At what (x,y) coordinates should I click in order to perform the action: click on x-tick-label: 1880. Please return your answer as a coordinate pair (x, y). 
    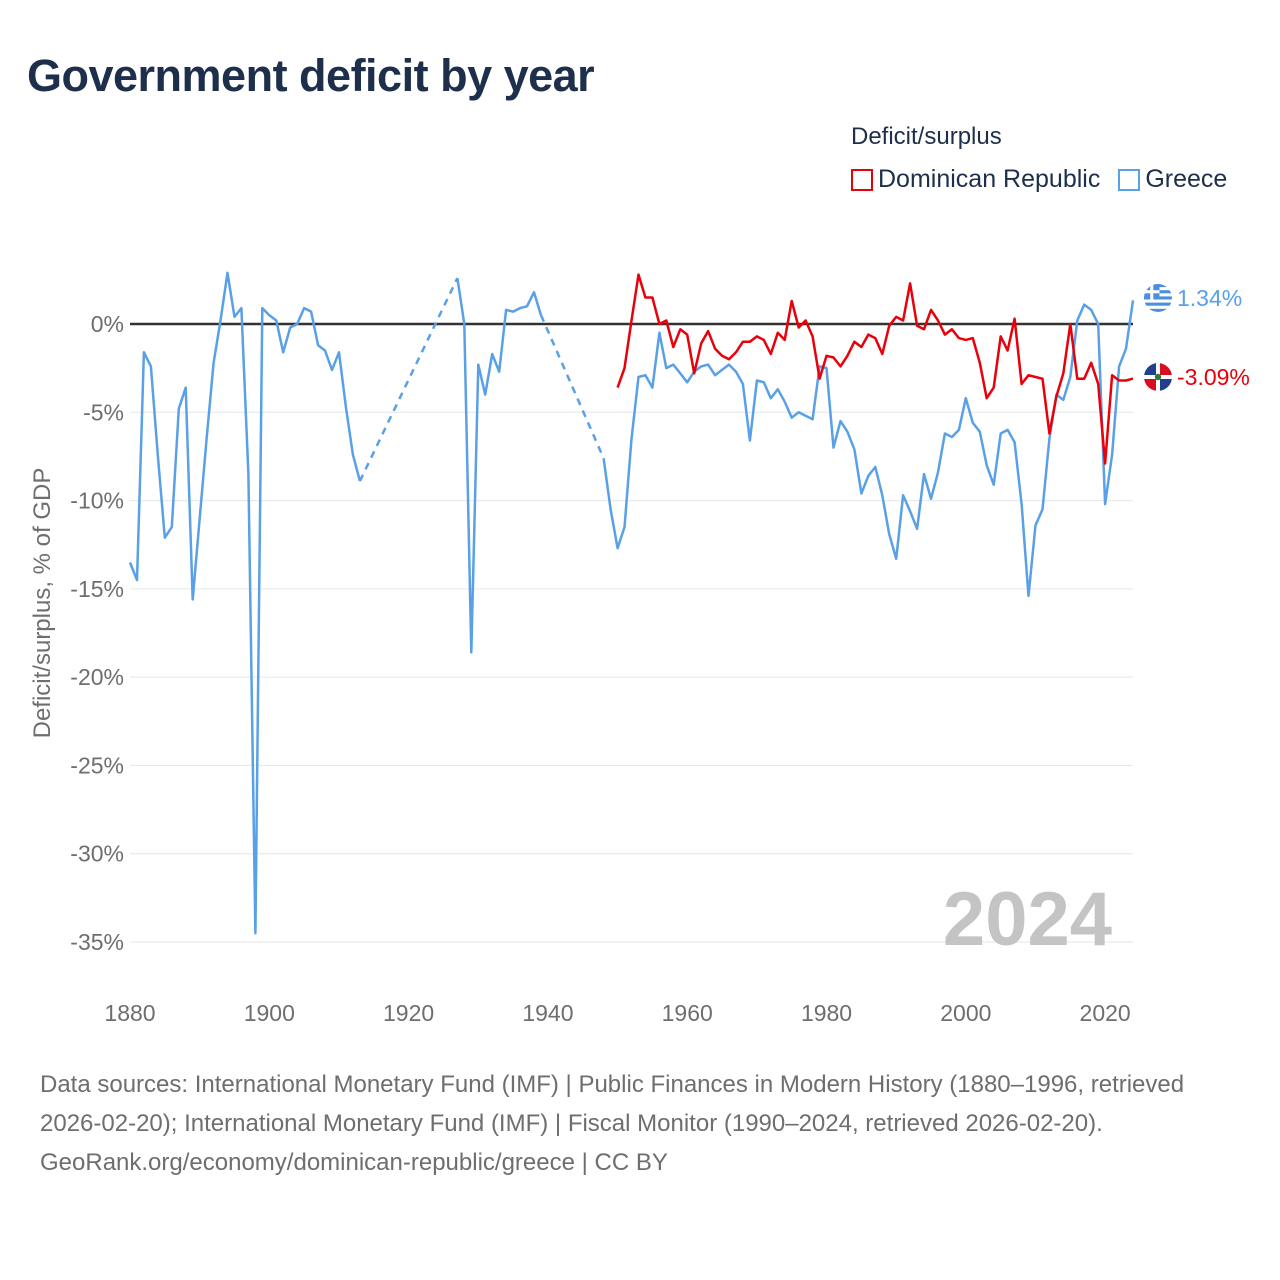
    Looking at the image, I should click on (129, 1013).